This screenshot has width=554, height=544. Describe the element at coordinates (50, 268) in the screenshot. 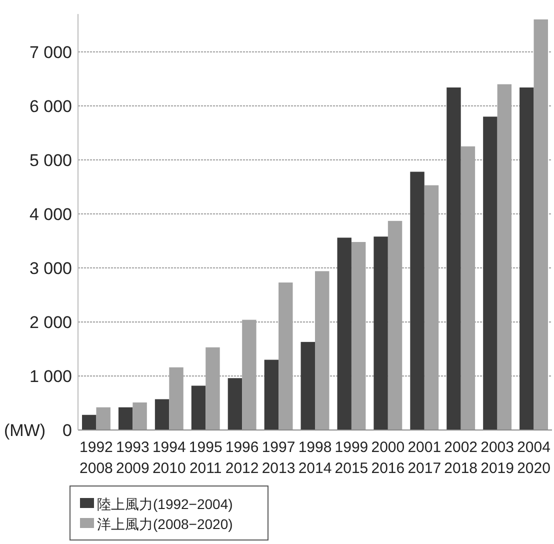

I see `y-tick-label: 3 000` at that location.